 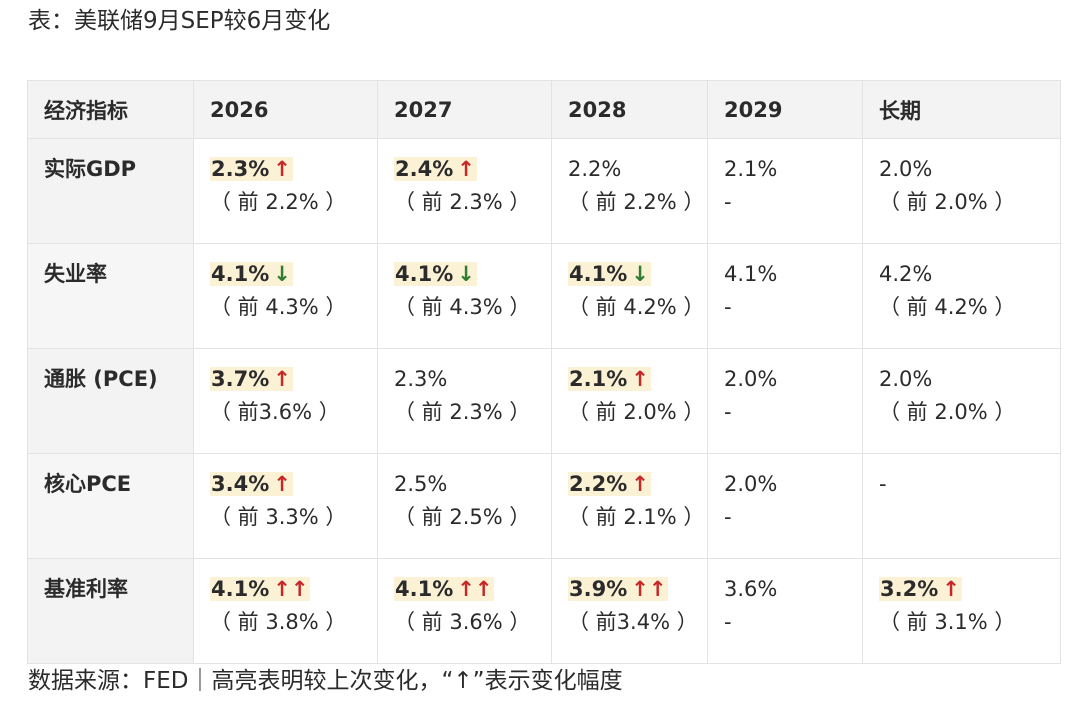 I want to click on previous-value: （ 前 4.3% ）, so click(x=278, y=307).